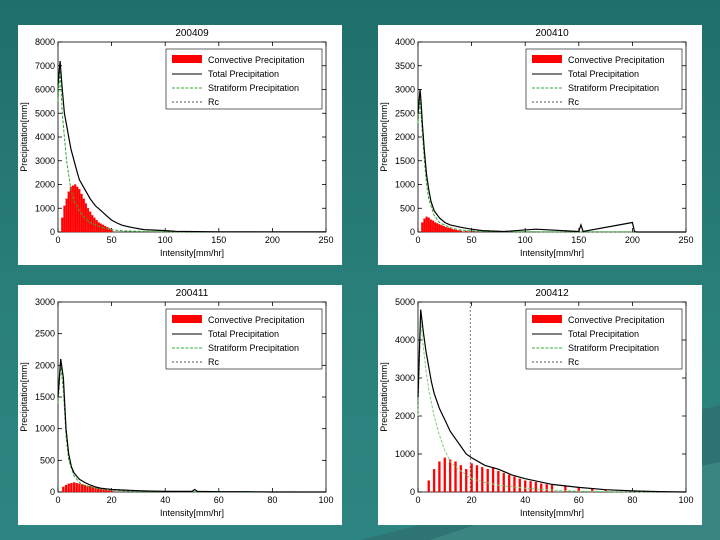 Image resolution: width=720 pixels, height=540 pixels. Describe the element at coordinates (272, 500) in the screenshot. I see `x-tick-label: 80` at that location.